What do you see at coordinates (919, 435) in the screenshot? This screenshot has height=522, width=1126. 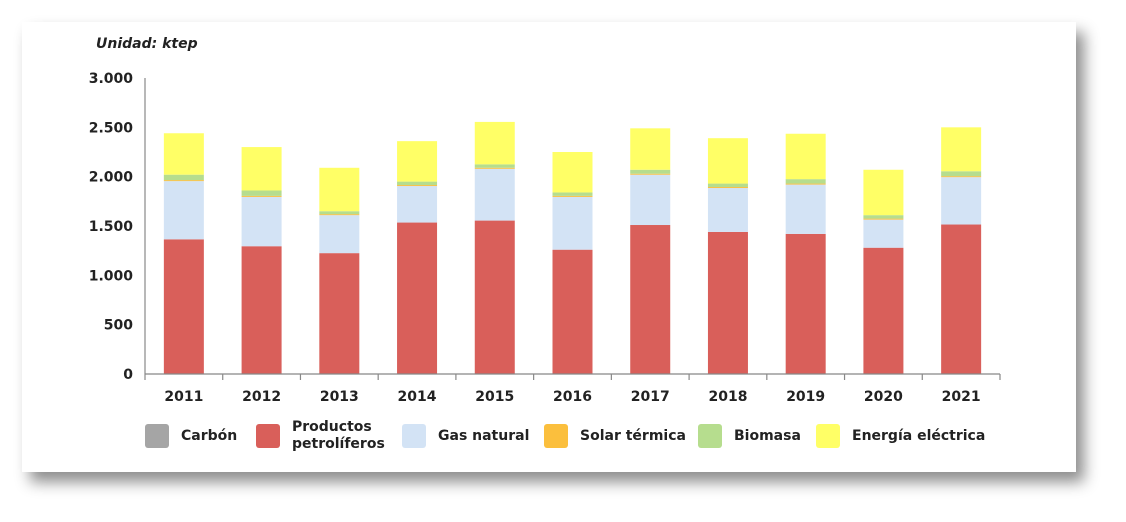 I see `legend-label-energia-electrica: Energía eléctrica` at bounding box center [919, 435].